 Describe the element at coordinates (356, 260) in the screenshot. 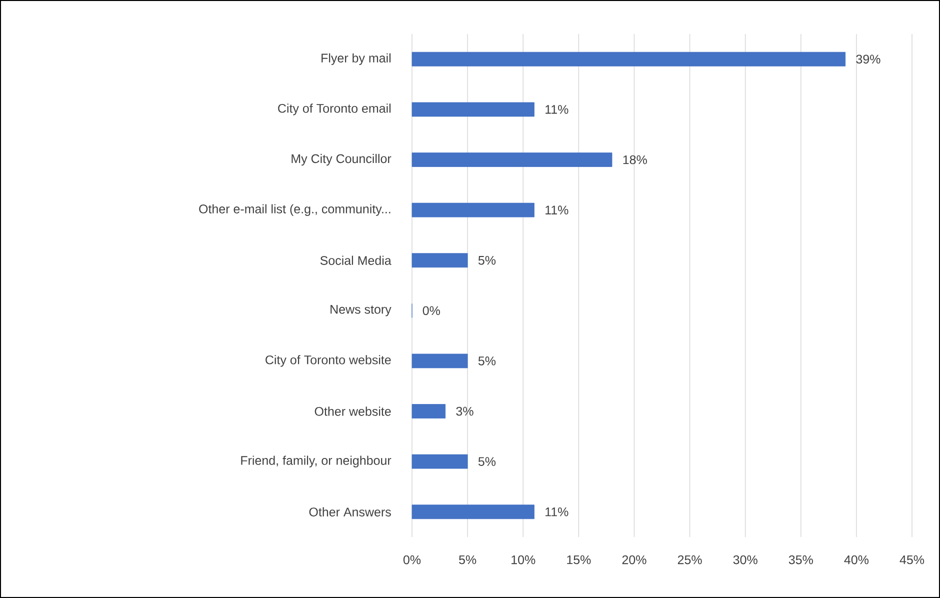

I see `y-tick-label: Social Media` at that location.